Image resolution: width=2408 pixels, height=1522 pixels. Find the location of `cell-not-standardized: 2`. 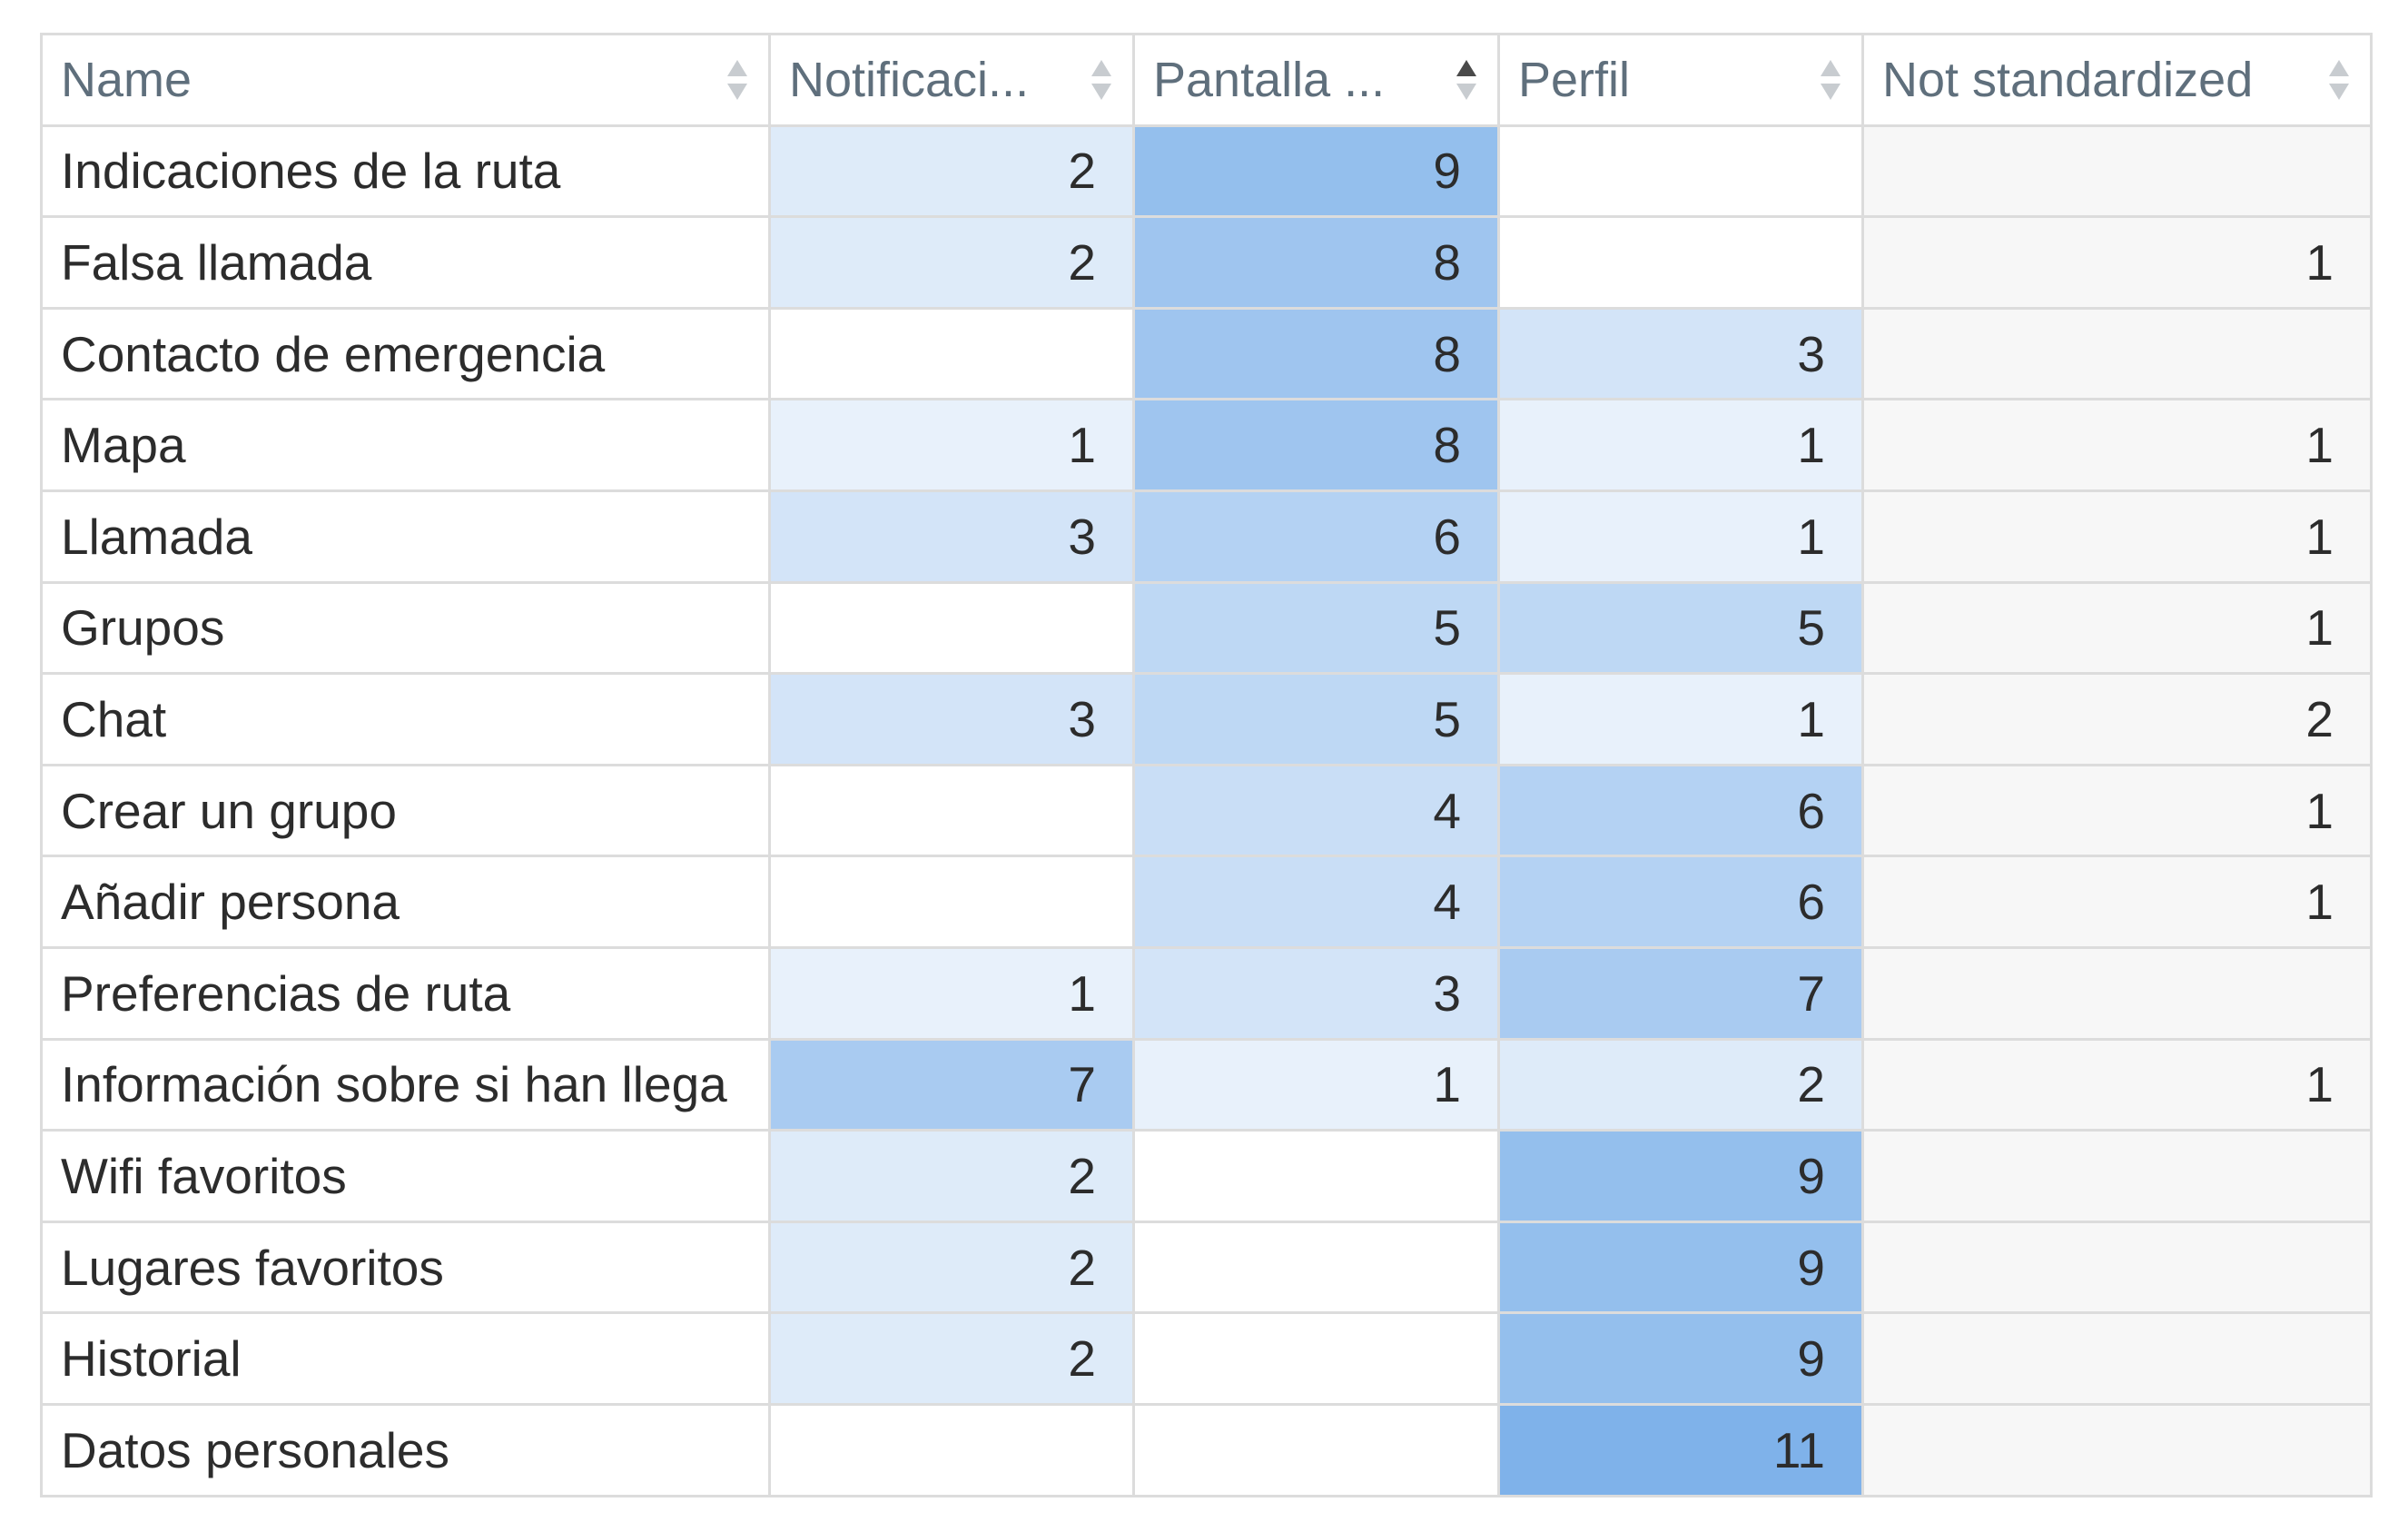

cell-not-standardized: 2 is located at coordinates (2117, 719).